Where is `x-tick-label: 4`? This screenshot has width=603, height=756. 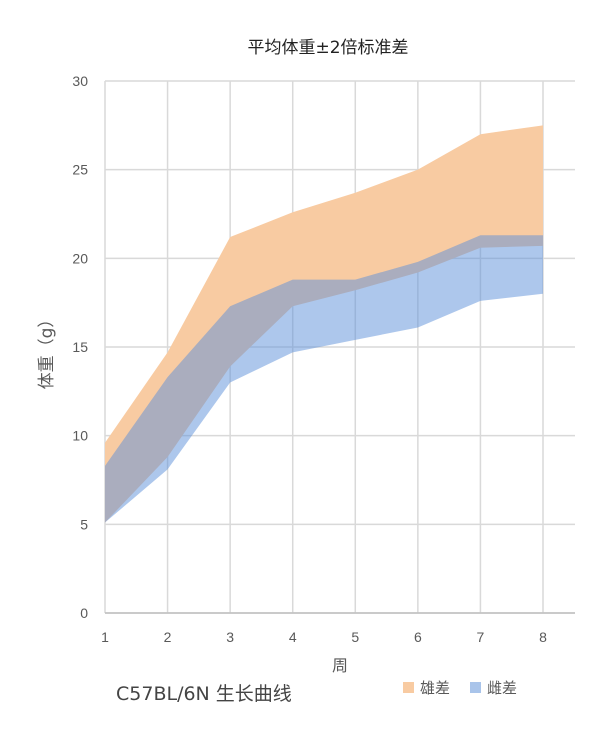
x-tick-label: 4 is located at coordinates (293, 637).